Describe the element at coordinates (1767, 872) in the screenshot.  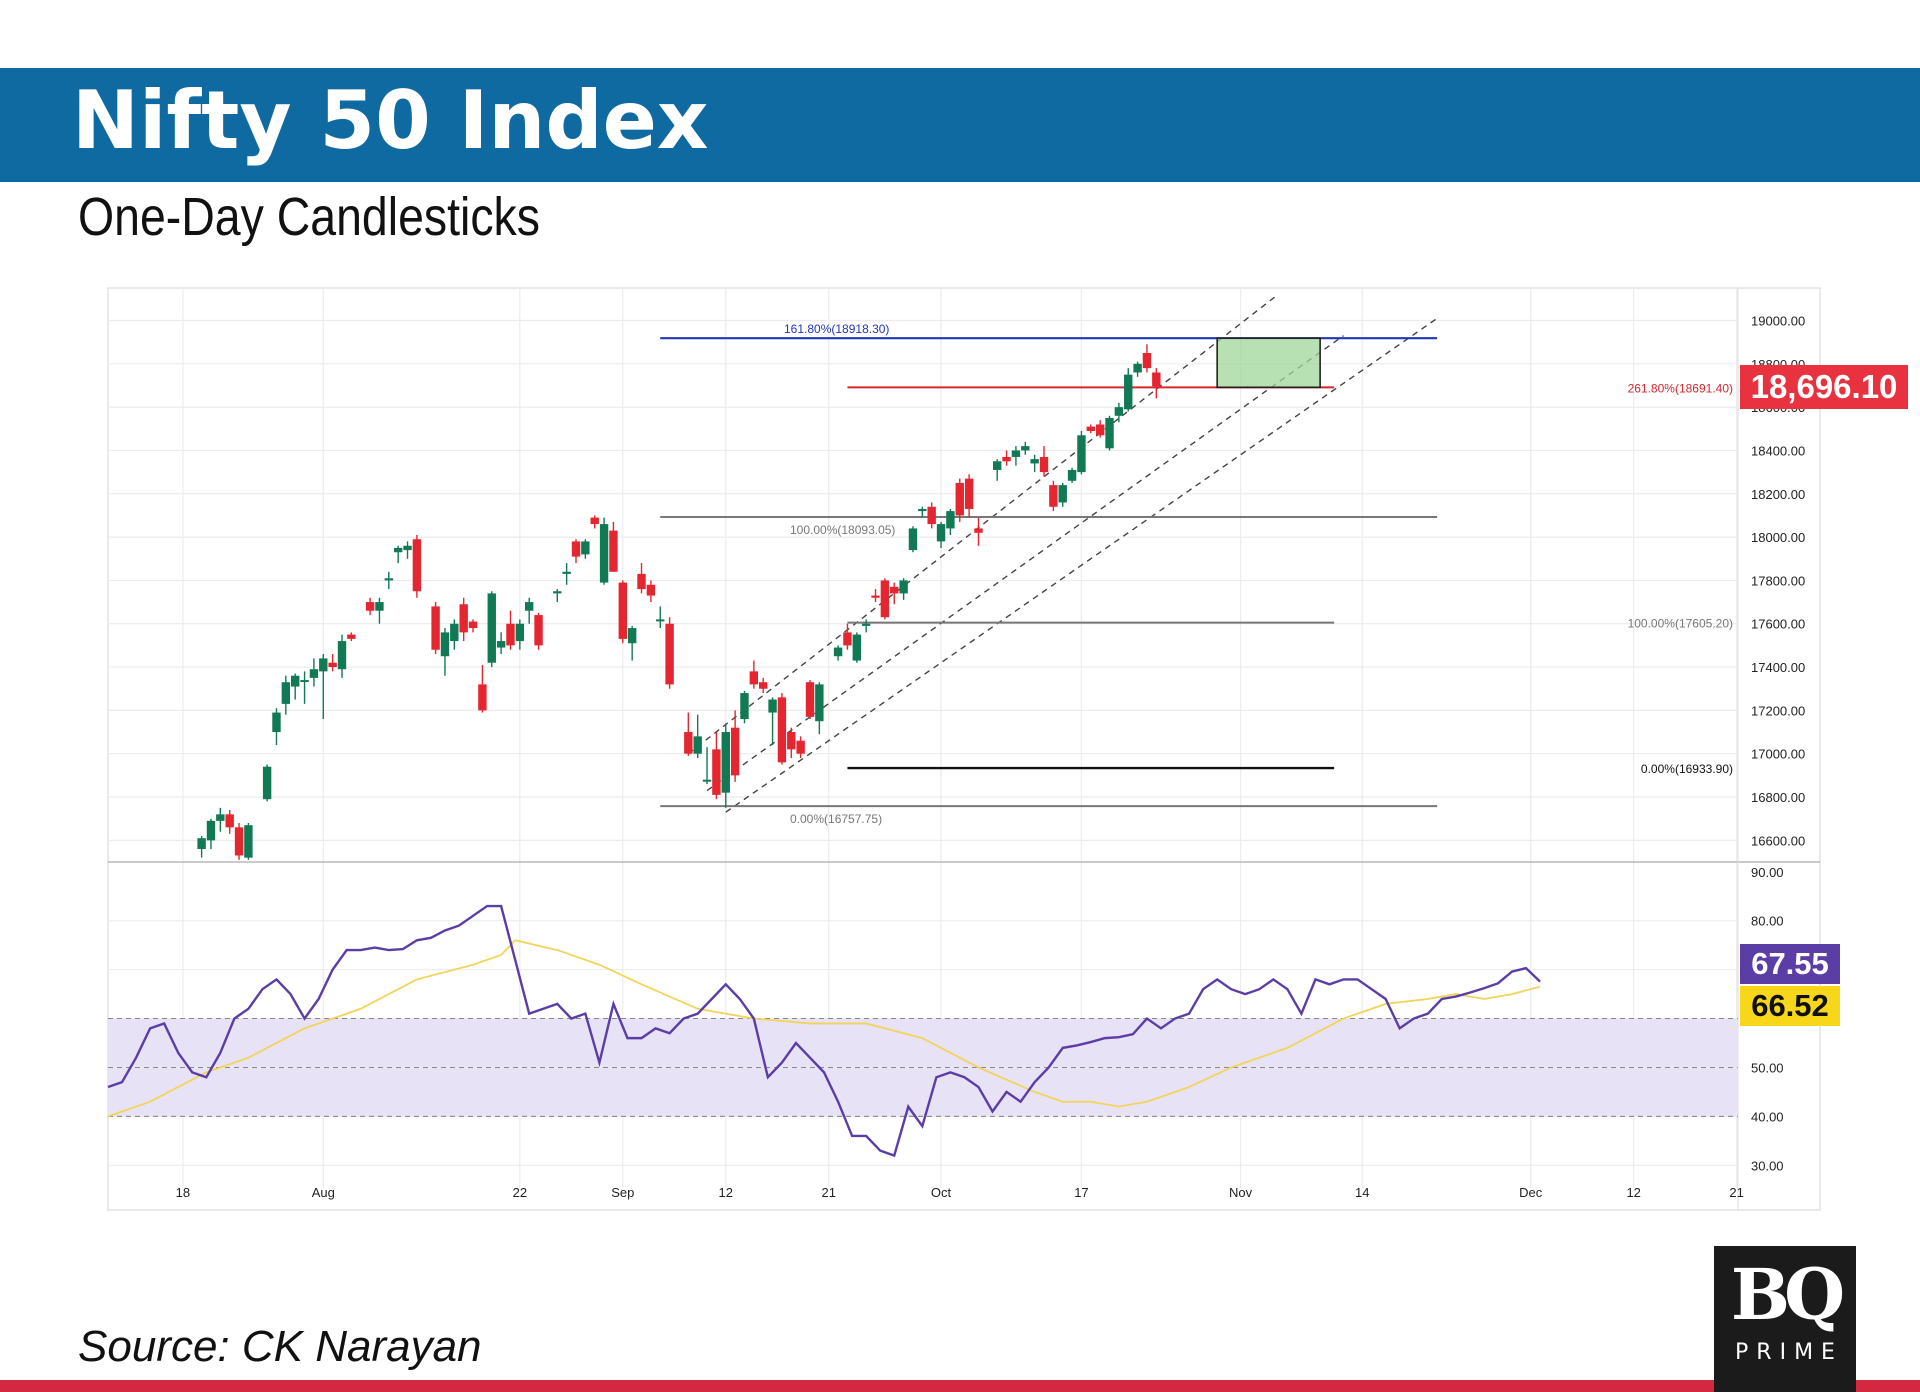
I see `rsi-tick-label: 90.00` at that location.